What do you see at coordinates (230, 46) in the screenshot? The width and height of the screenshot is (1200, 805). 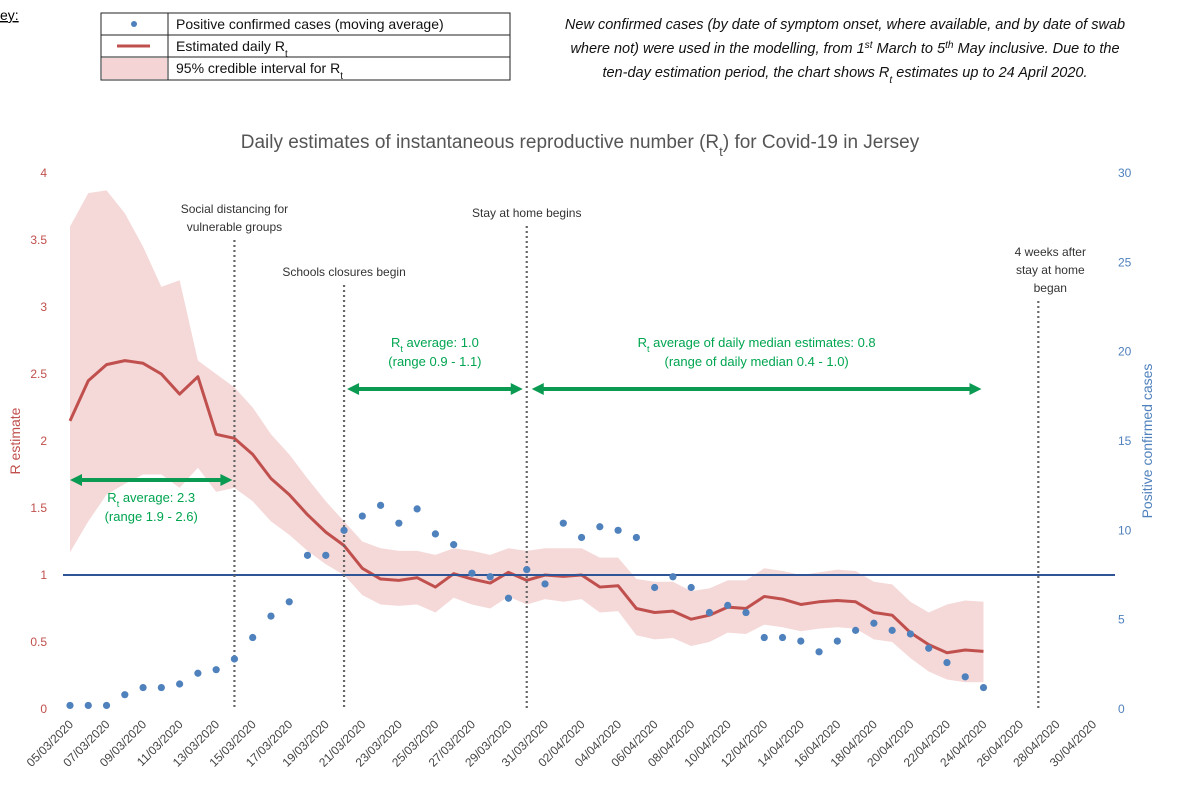 I see `text-segment: Estimated daily R` at bounding box center [230, 46].